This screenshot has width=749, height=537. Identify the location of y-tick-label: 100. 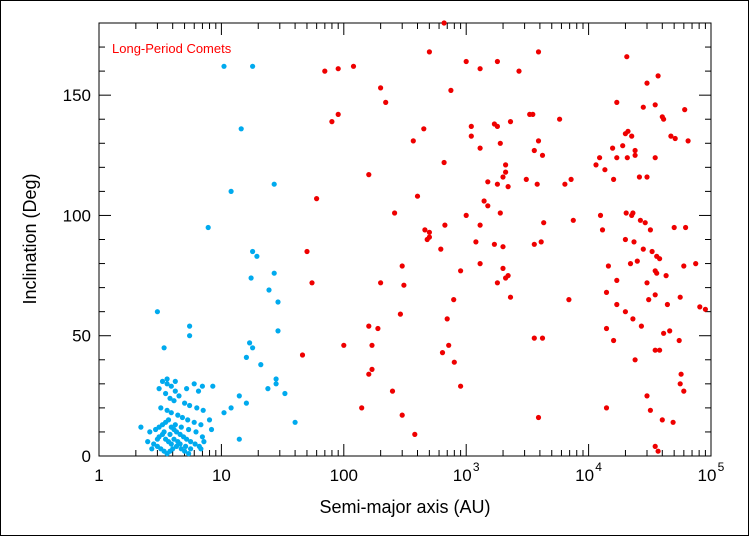
(77, 215).